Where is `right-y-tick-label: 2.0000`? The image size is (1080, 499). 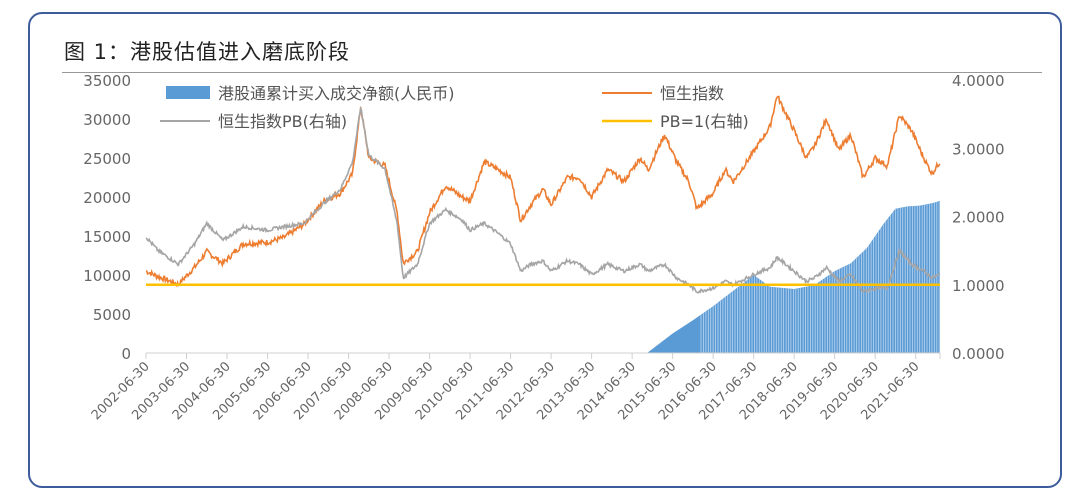 right-y-tick-label: 2.0000 is located at coordinates (978, 218).